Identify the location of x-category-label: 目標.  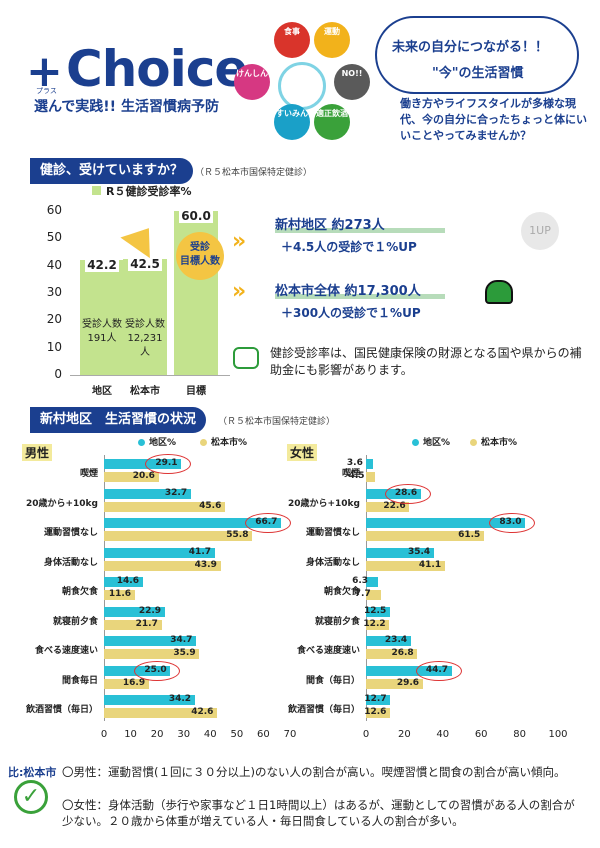
(196, 391).